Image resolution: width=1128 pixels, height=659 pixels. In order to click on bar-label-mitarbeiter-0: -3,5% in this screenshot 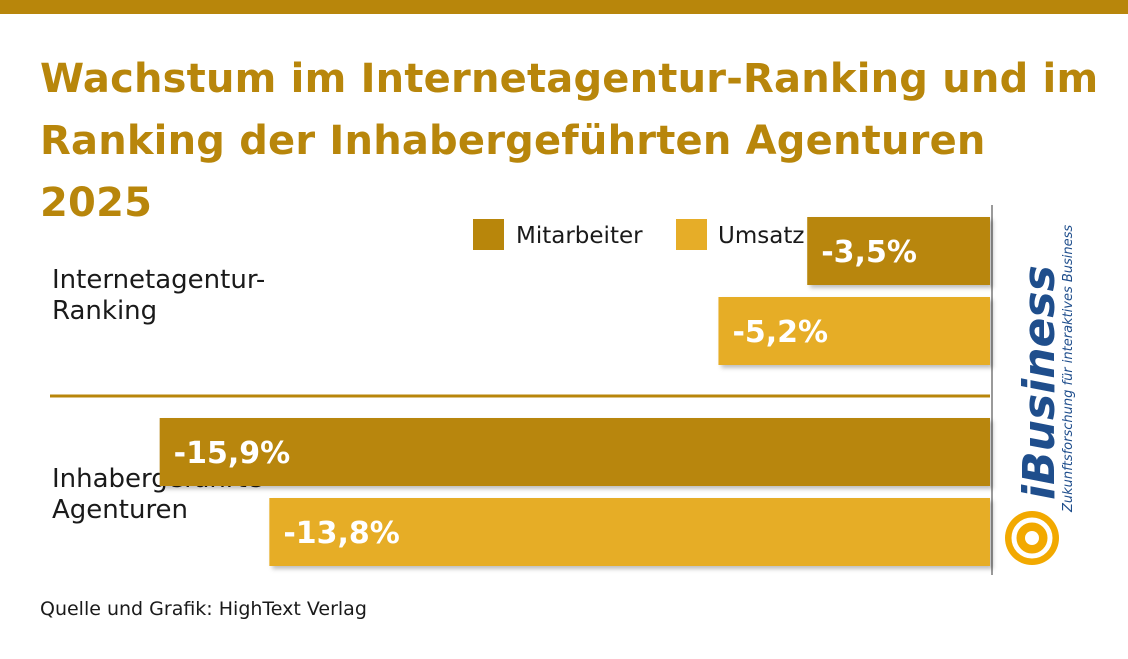, I will do `click(869, 252)`.